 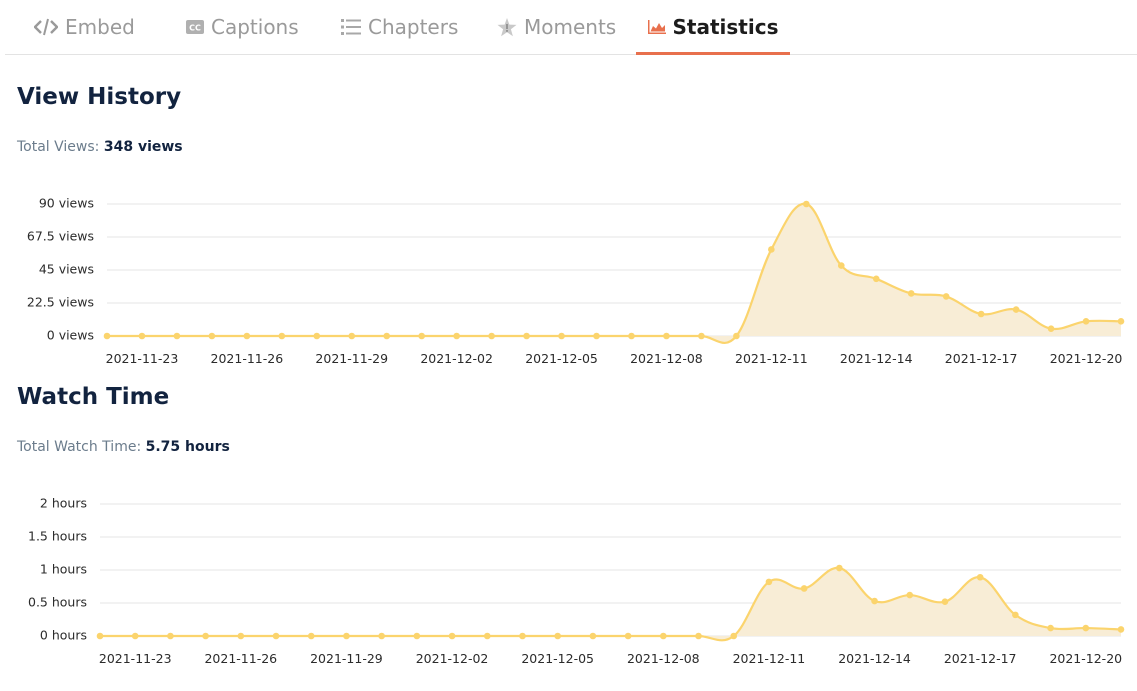 What do you see at coordinates (725, 27) in the screenshot?
I see `tab-statistics-label: Statistics` at bounding box center [725, 27].